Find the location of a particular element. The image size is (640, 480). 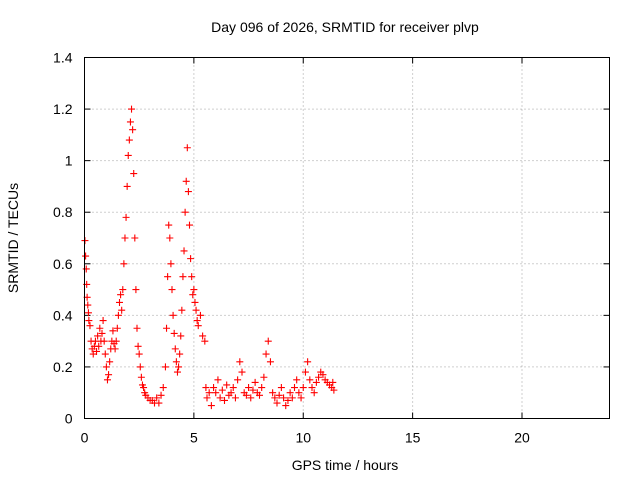

x-tick-label: 0 is located at coordinates (85, 438).